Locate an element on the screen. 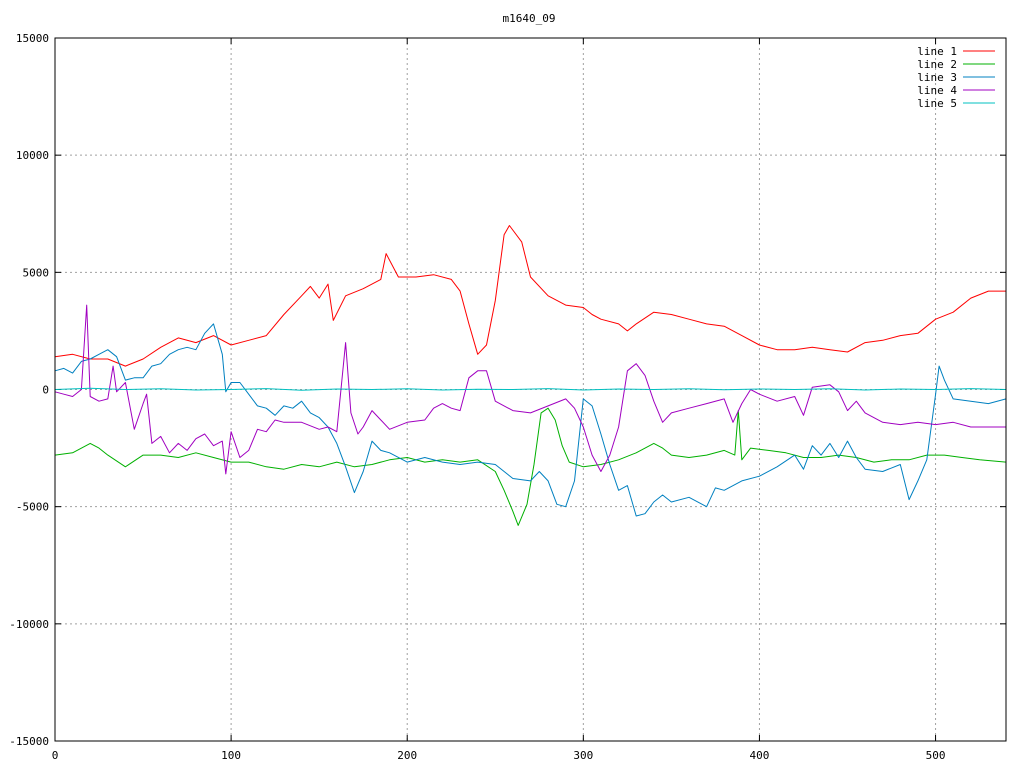 This screenshot has width=1024, height=768. chart-title: m1640_09 is located at coordinates (529, 18).